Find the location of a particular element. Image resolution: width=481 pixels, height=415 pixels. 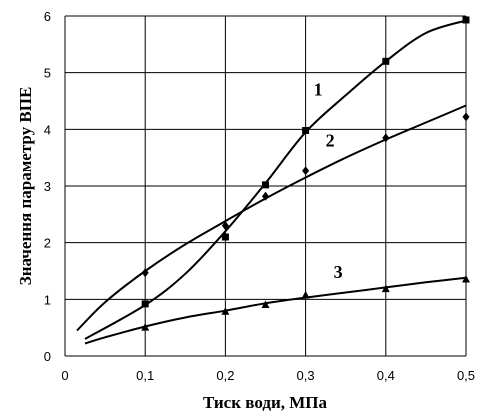

x-tick-label: 0,3 is located at coordinates (306, 375).